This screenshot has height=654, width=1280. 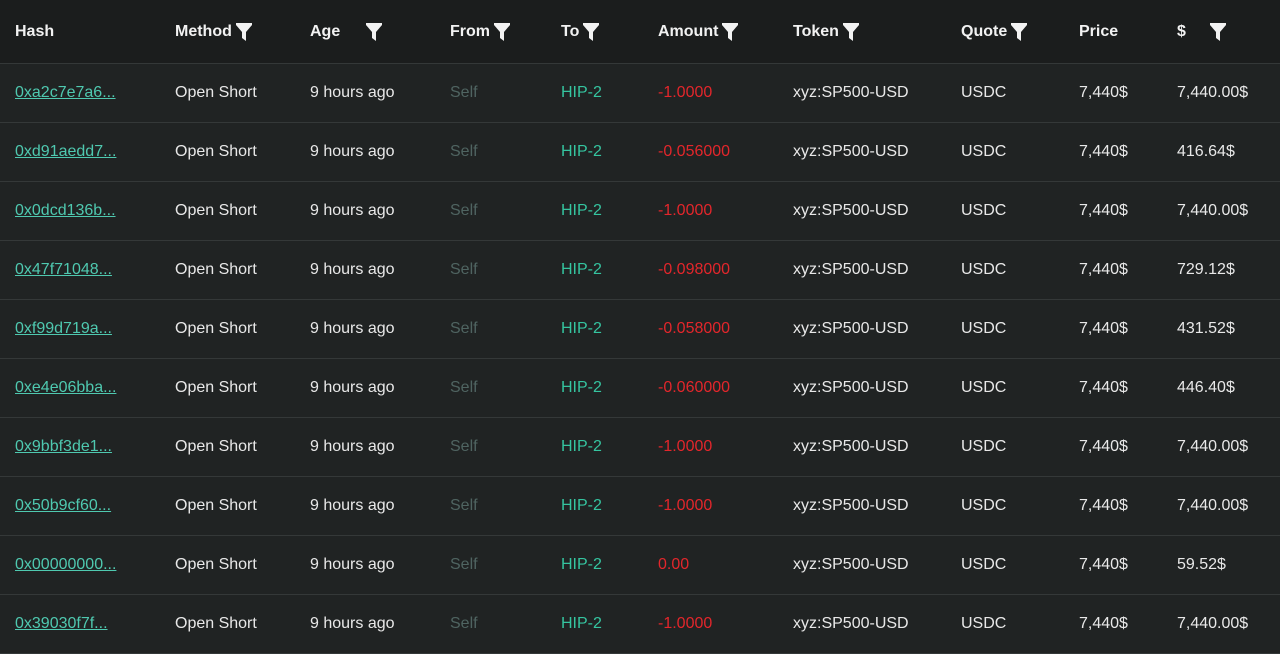 I want to click on header-label: Hash, so click(x=35, y=31).